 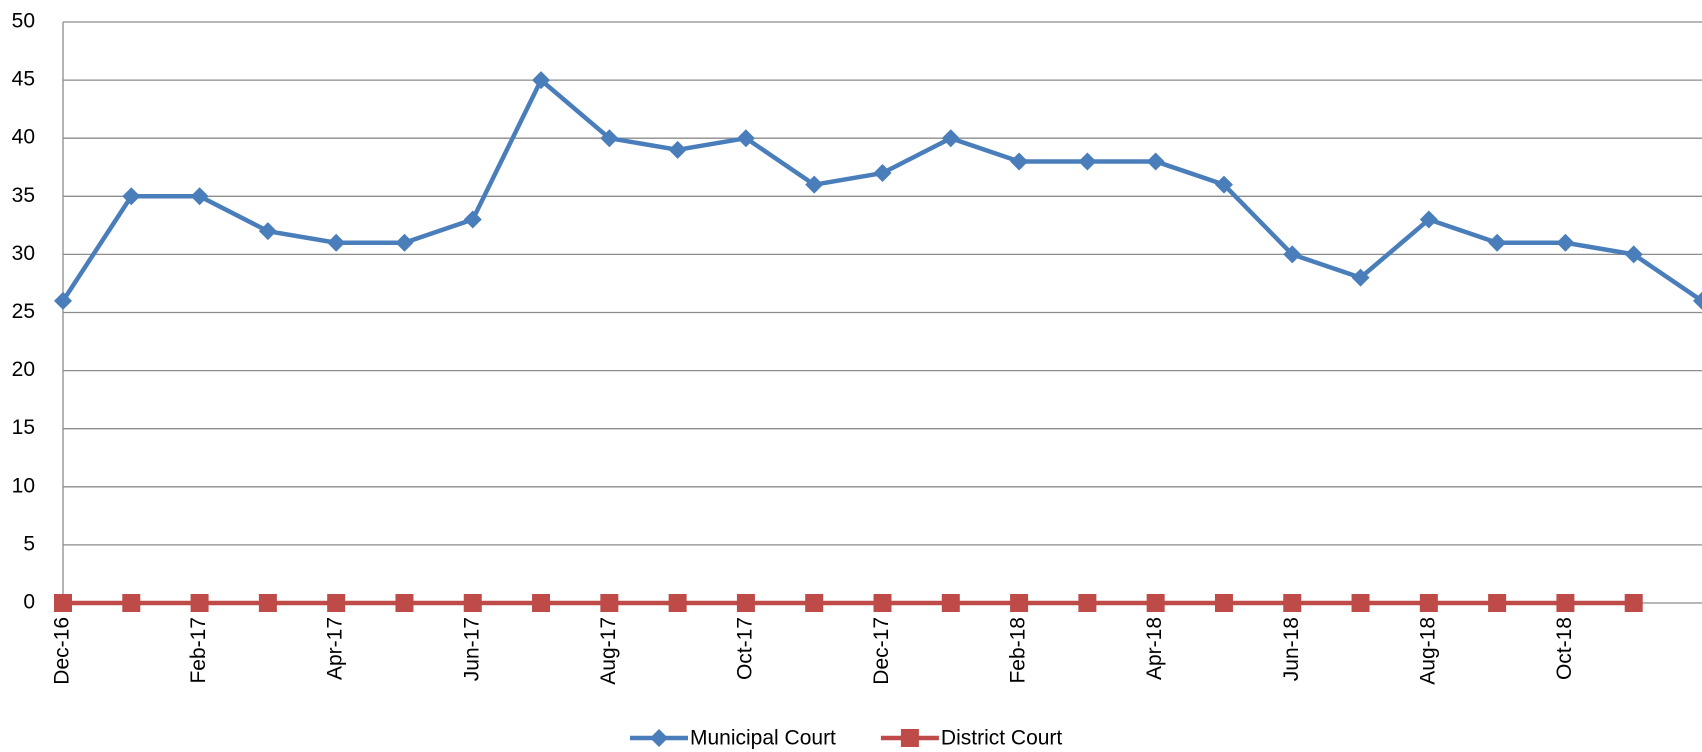 I want to click on x-tick-label: Feb-18, so click(x=1018, y=650).